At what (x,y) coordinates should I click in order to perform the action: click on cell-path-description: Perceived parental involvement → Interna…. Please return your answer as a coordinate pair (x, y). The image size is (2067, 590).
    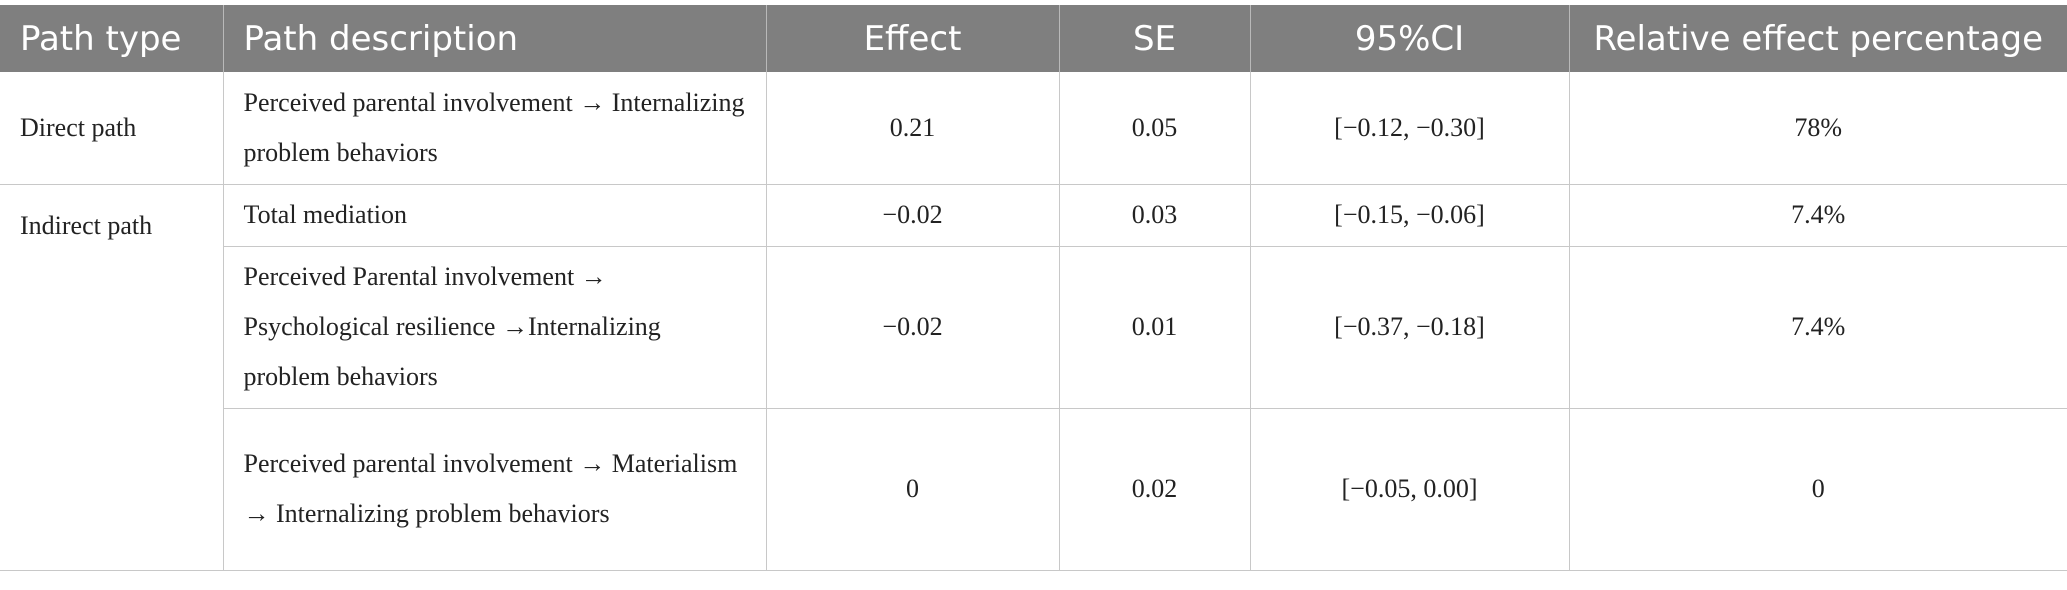
    Looking at the image, I should click on (495, 128).